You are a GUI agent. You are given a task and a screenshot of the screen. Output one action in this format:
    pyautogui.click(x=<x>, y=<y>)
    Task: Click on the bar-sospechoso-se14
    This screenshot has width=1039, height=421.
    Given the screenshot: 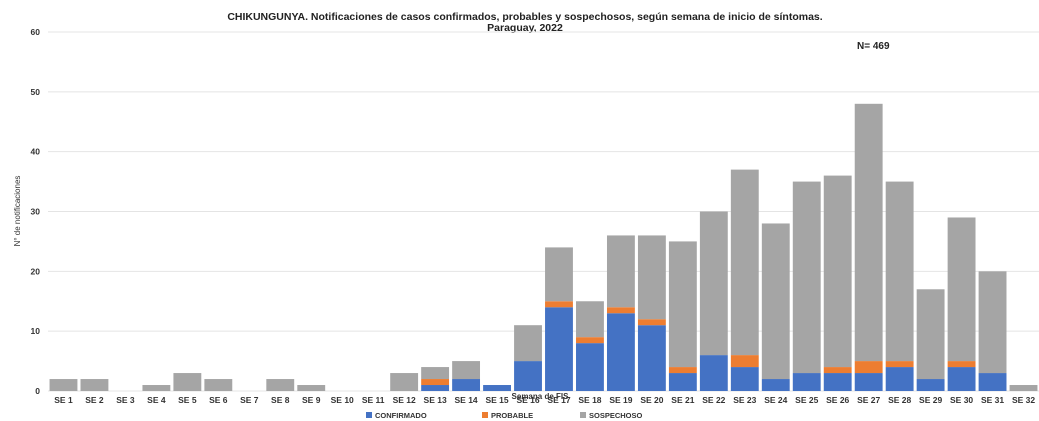 What is the action you would take?
    pyautogui.click(x=466, y=370)
    